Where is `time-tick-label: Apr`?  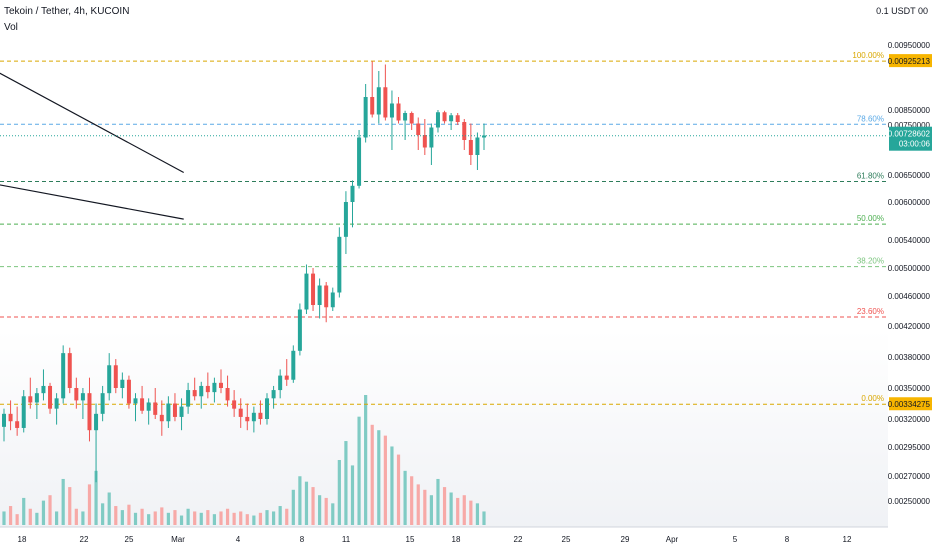 time-tick-label: Apr is located at coordinates (672, 539).